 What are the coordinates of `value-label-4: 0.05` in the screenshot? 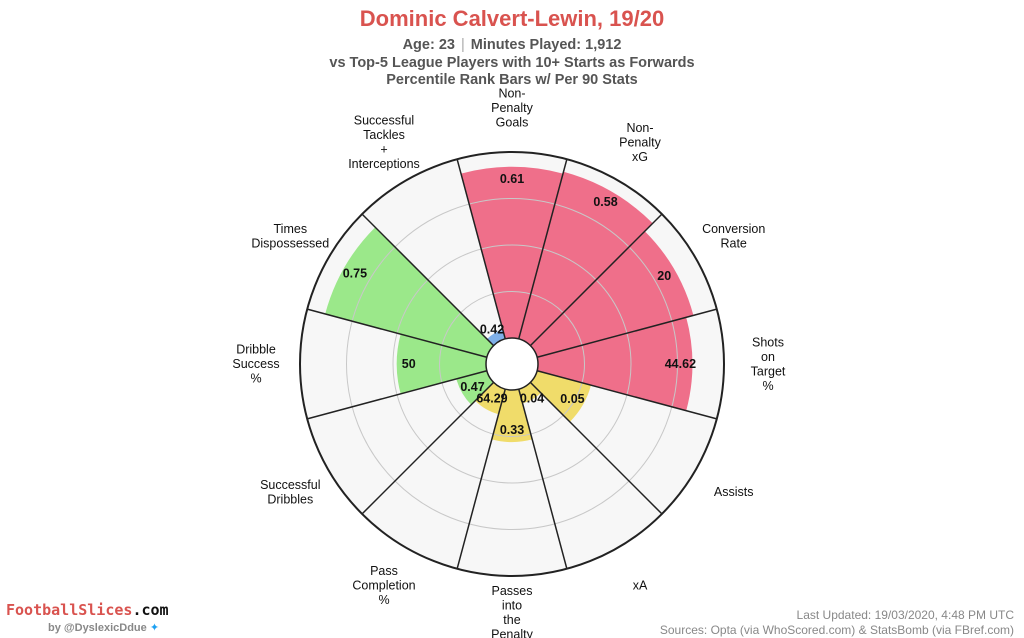 It's located at (572, 399).